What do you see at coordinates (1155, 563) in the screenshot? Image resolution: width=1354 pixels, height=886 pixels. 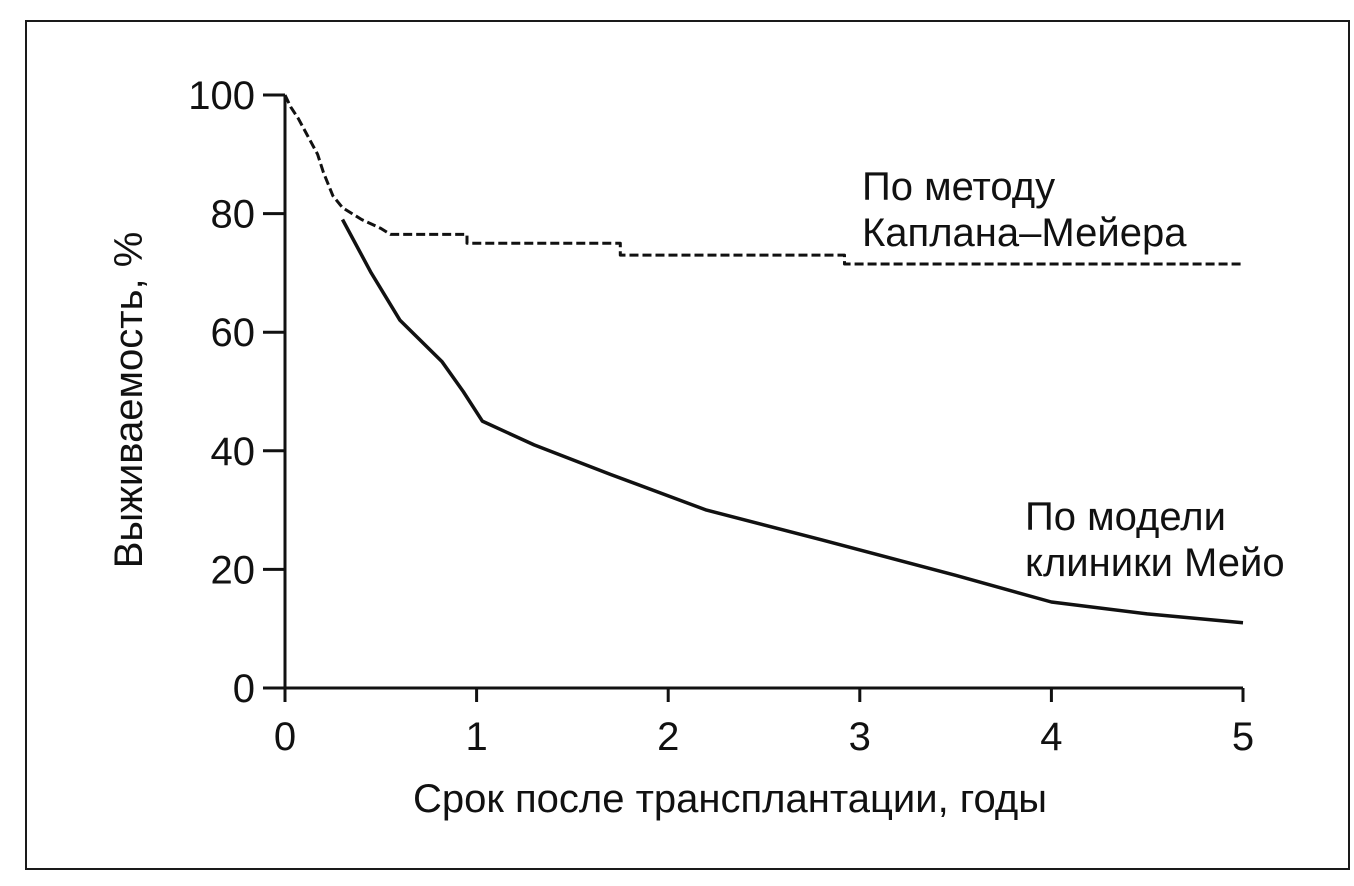 I see `mayo-model-label: клиники Мейо` at bounding box center [1155, 563].